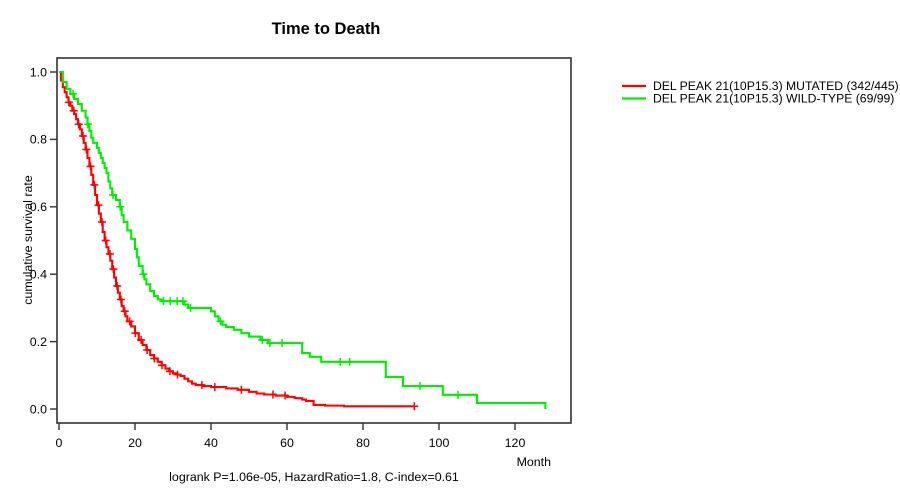 The height and width of the screenshot is (500, 900). I want to click on y-tick-label: 0.8, so click(38, 140).